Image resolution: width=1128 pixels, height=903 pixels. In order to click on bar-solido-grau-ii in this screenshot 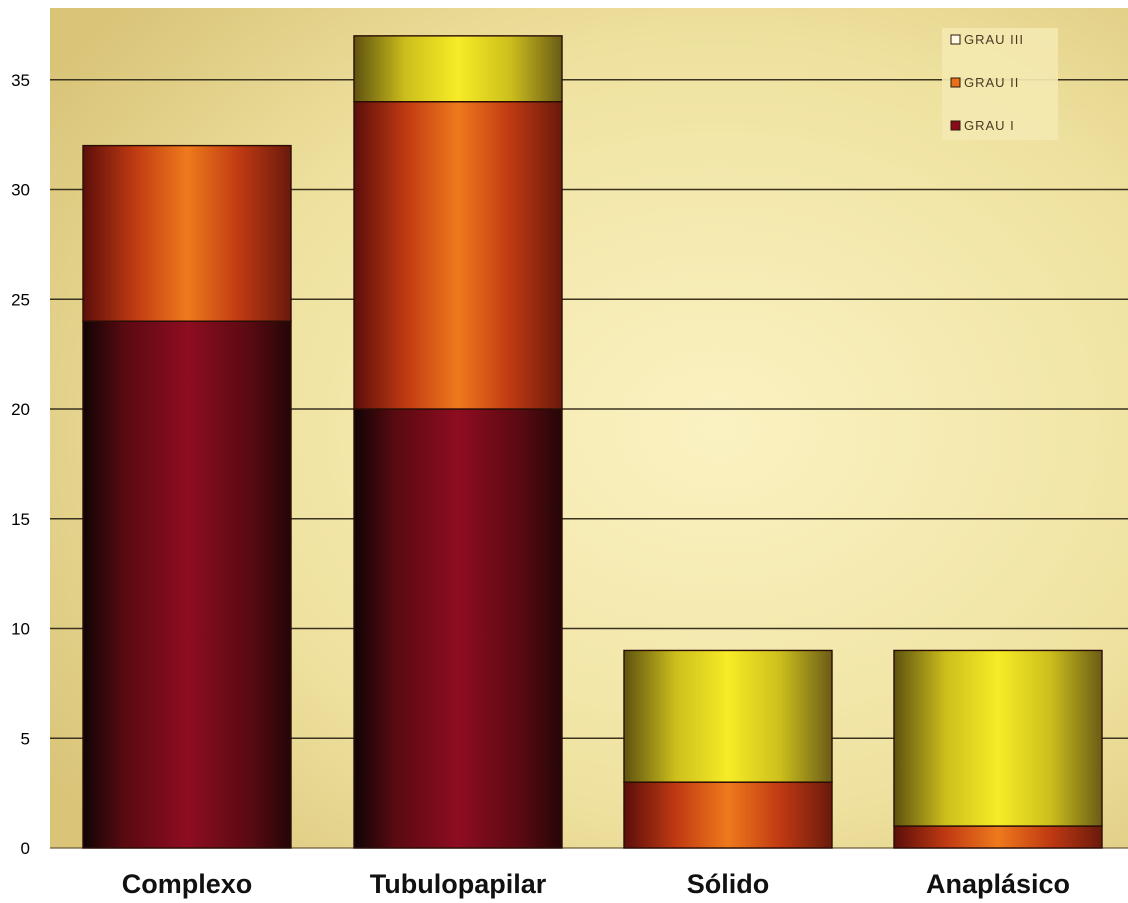, I will do `click(728, 815)`.